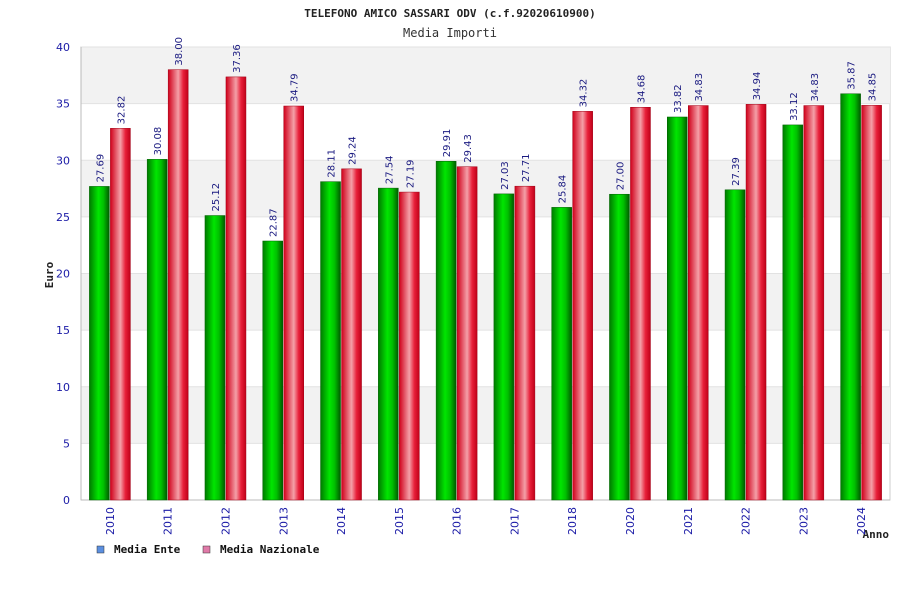 This screenshot has height=604, width=900. I want to click on value-label: 34.68, so click(641, 89).